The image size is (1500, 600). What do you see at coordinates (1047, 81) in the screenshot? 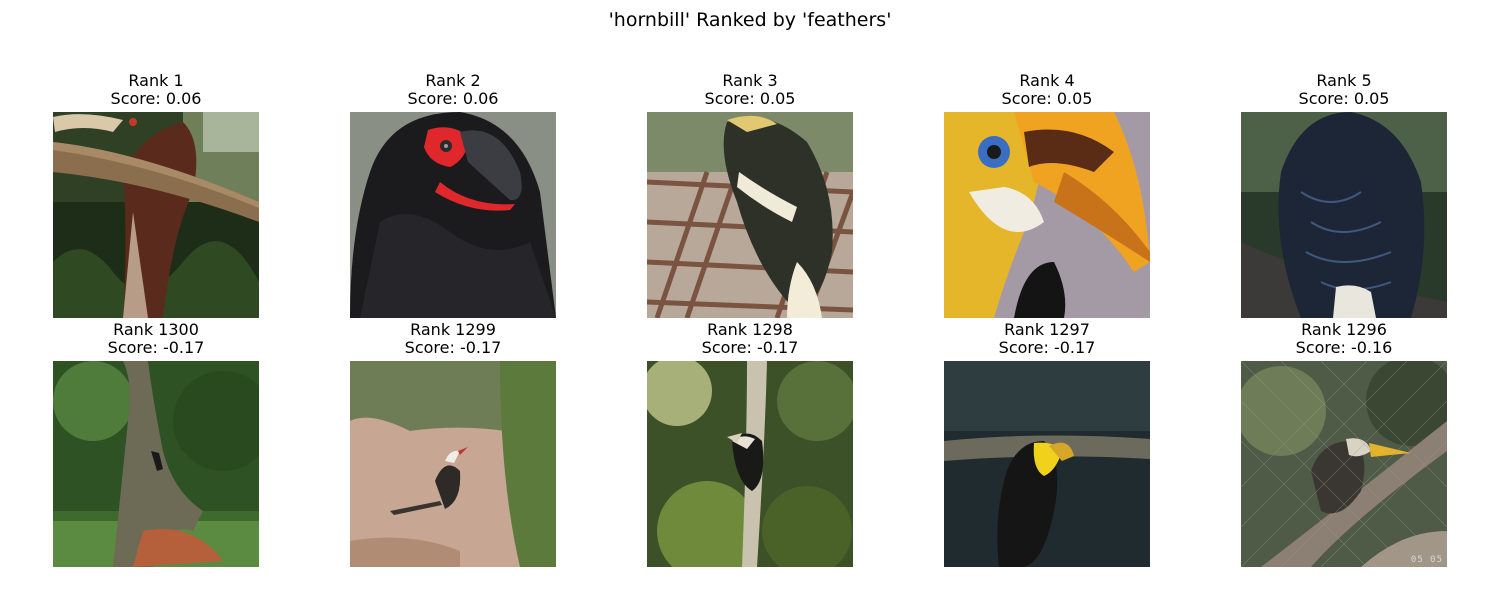
I see `rank-label: Rank 4` at bounding box center [1047, 81].